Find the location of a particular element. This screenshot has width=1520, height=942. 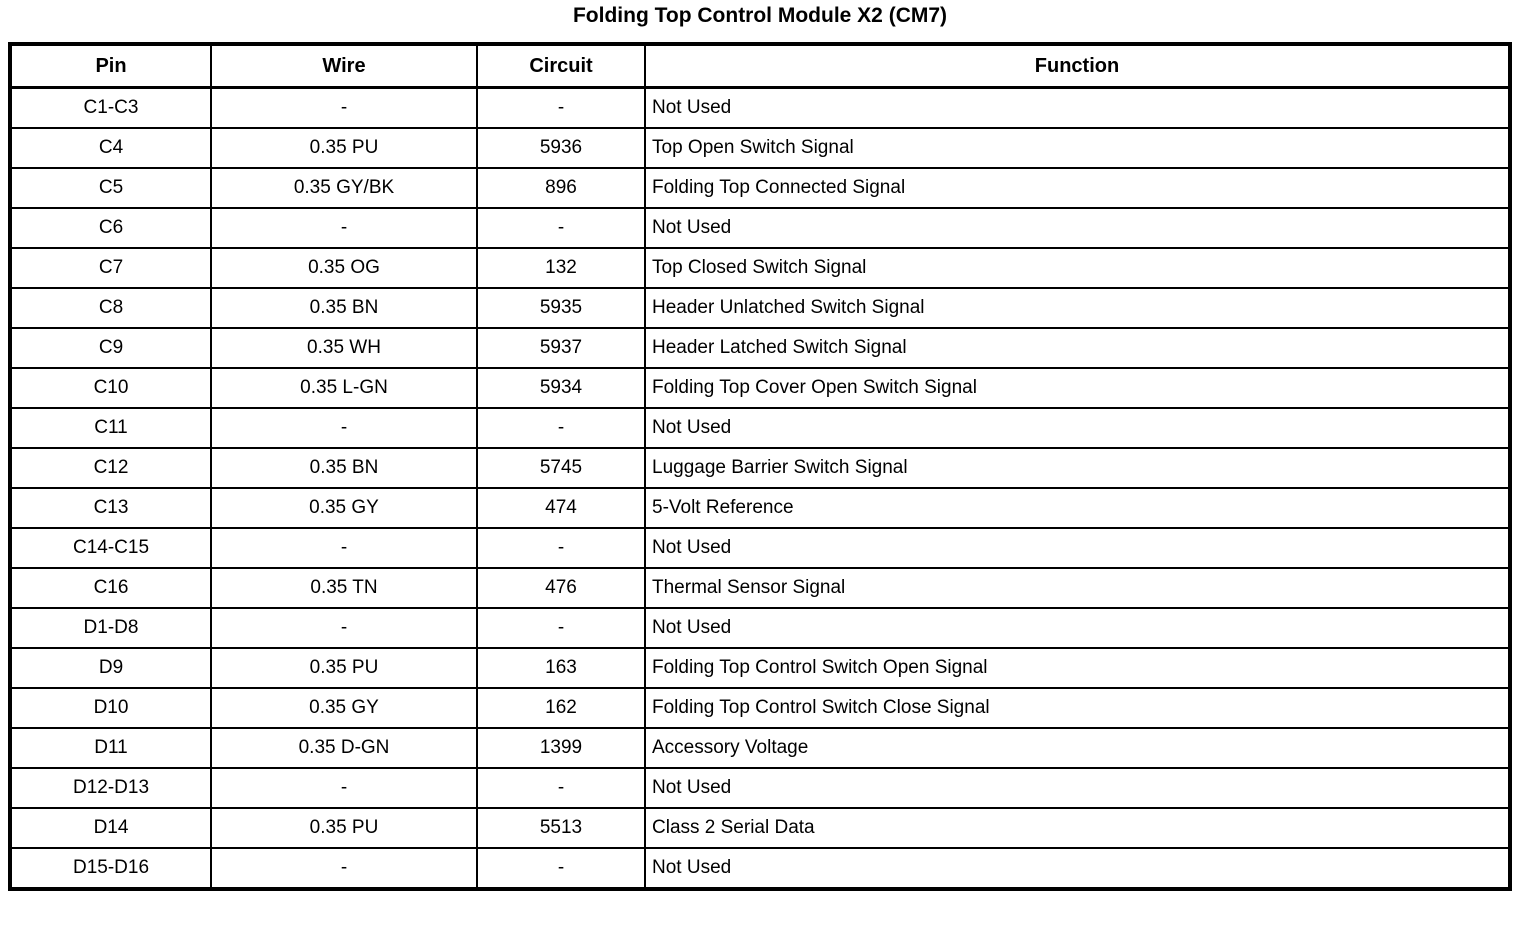

circuit-cell: 5935 is located at coordinates (561, 308).